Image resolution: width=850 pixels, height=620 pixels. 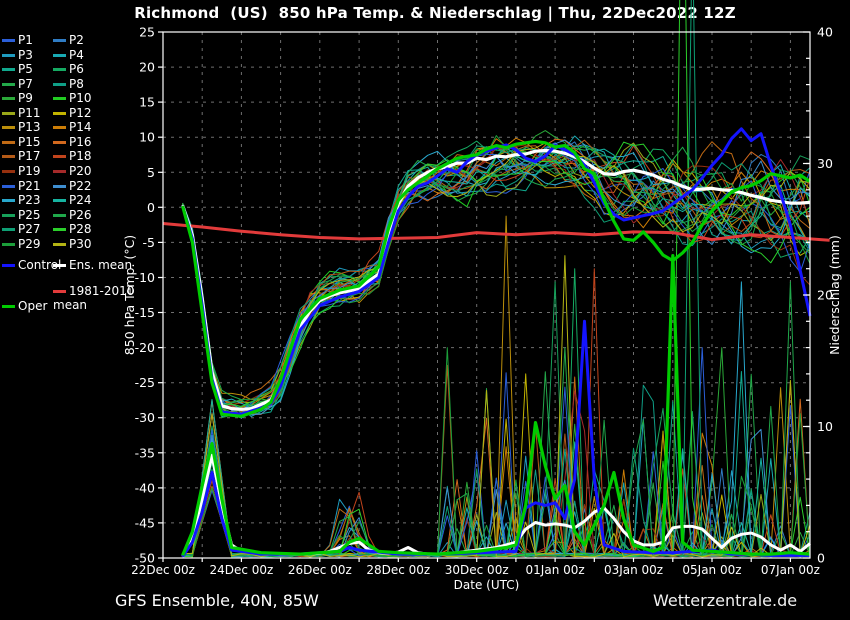 I want to click on legend-item-p16-swatch, so click(x=59, y=142).